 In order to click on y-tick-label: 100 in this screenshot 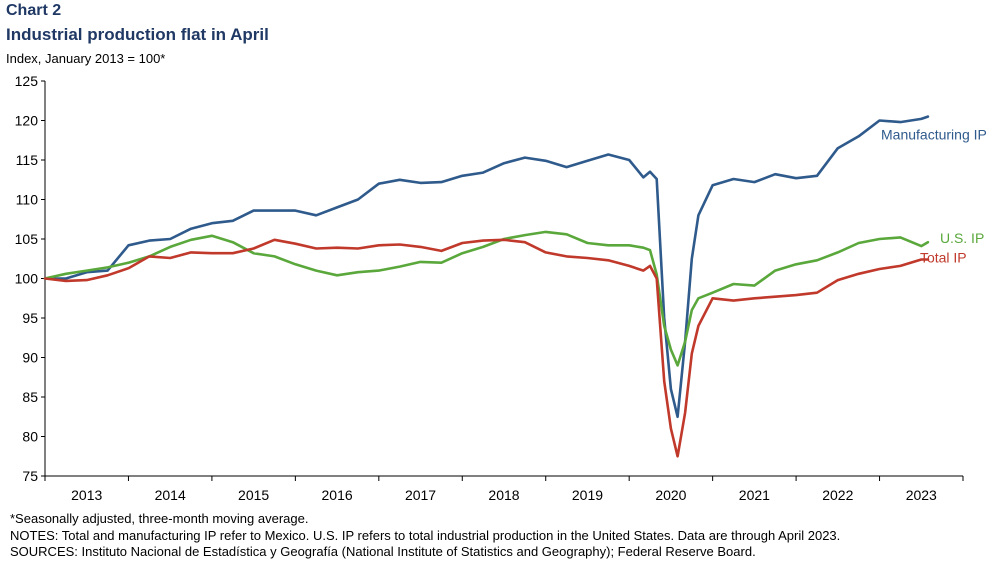, I will do `click(27, 279)`.